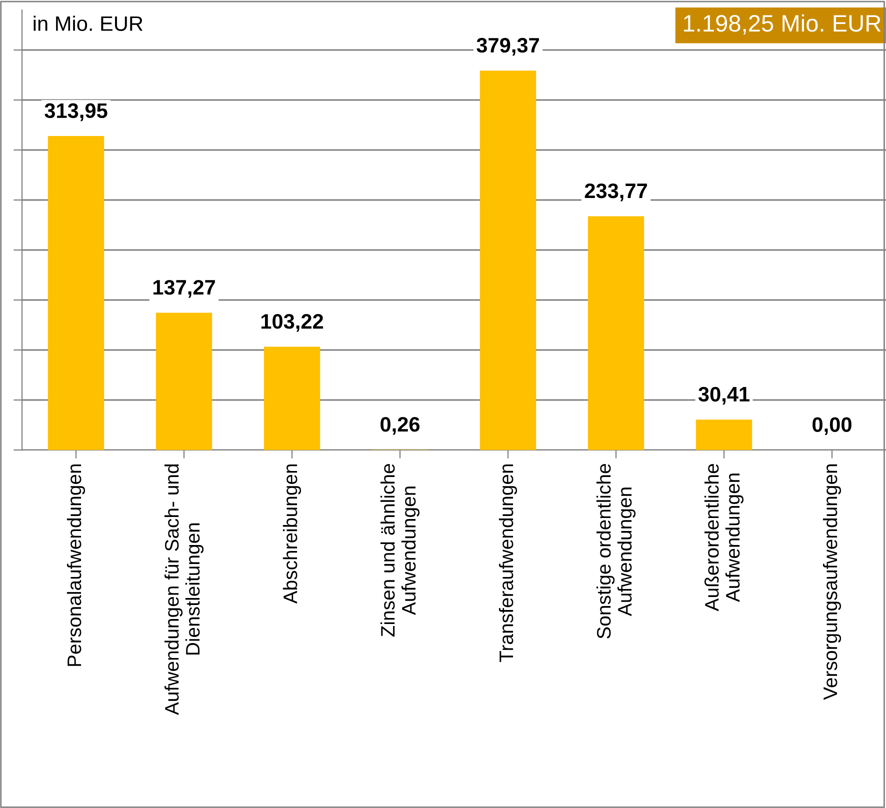 The height and width of the screenshot is (808, 886). What do you see at coordinates (292, 534) in the screenshot?
I see `x-tick-label: Abschreibungen` at bounding box center [292, 534].